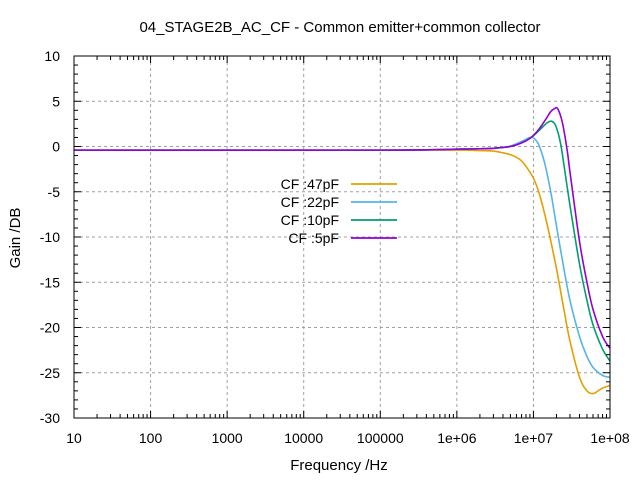  What do you see at coordinates (227, 438) in the screenshot?
I see `x-tick-label: 1000` at bounding box center [227, 438].